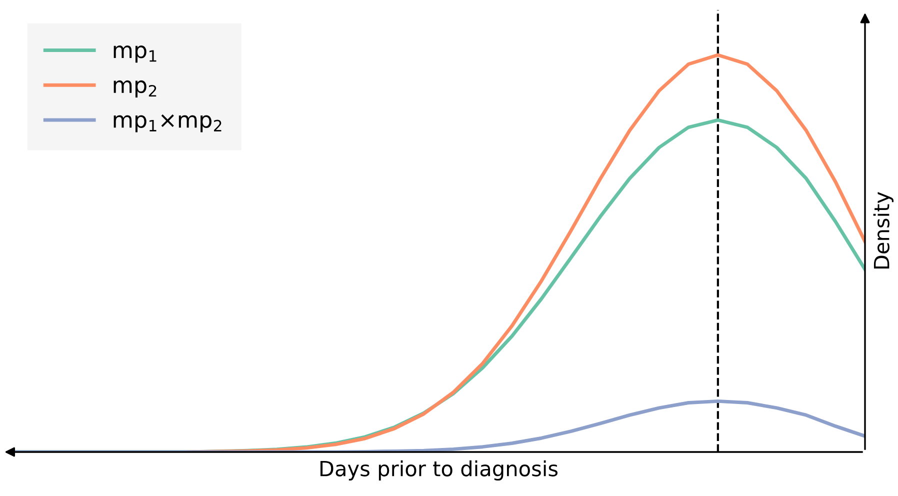  Describe the element at coordinates (135, 89) in the screenshot. I see `legend-label: mp$_{2}$` at that location.